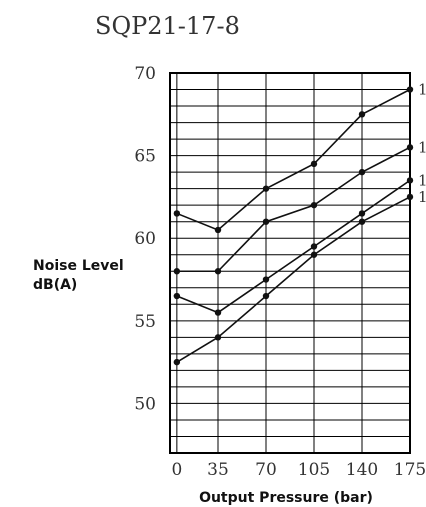 This screenshot has height=507, width=426. What do you see at coordinates (145, 404) in the screenshot?
I see `y-tick-label: 50` at bounding box center [145, 404].